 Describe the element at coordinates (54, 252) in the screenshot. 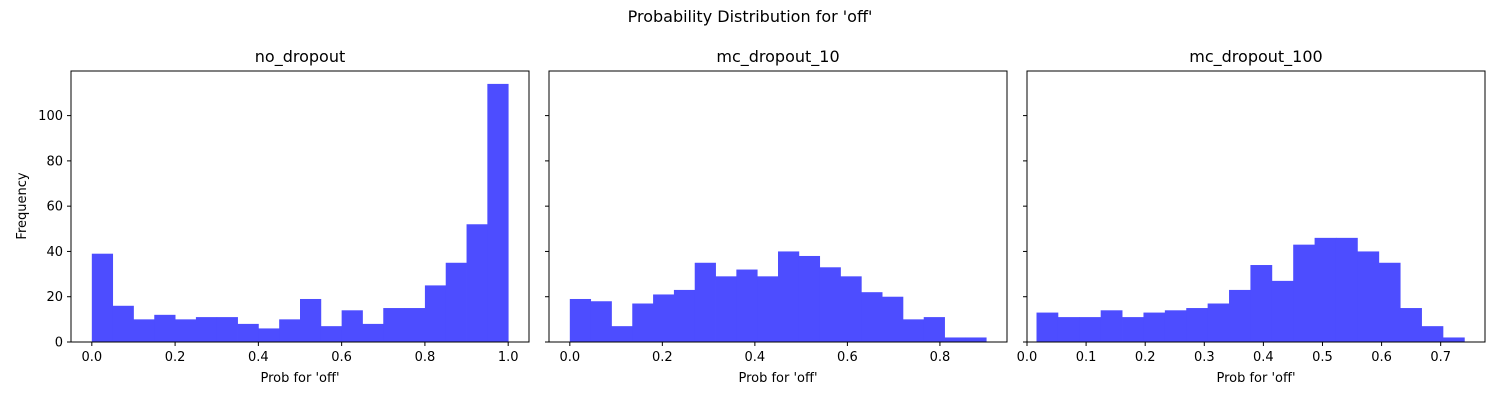

I see `y-tick-label: 40` at that location.